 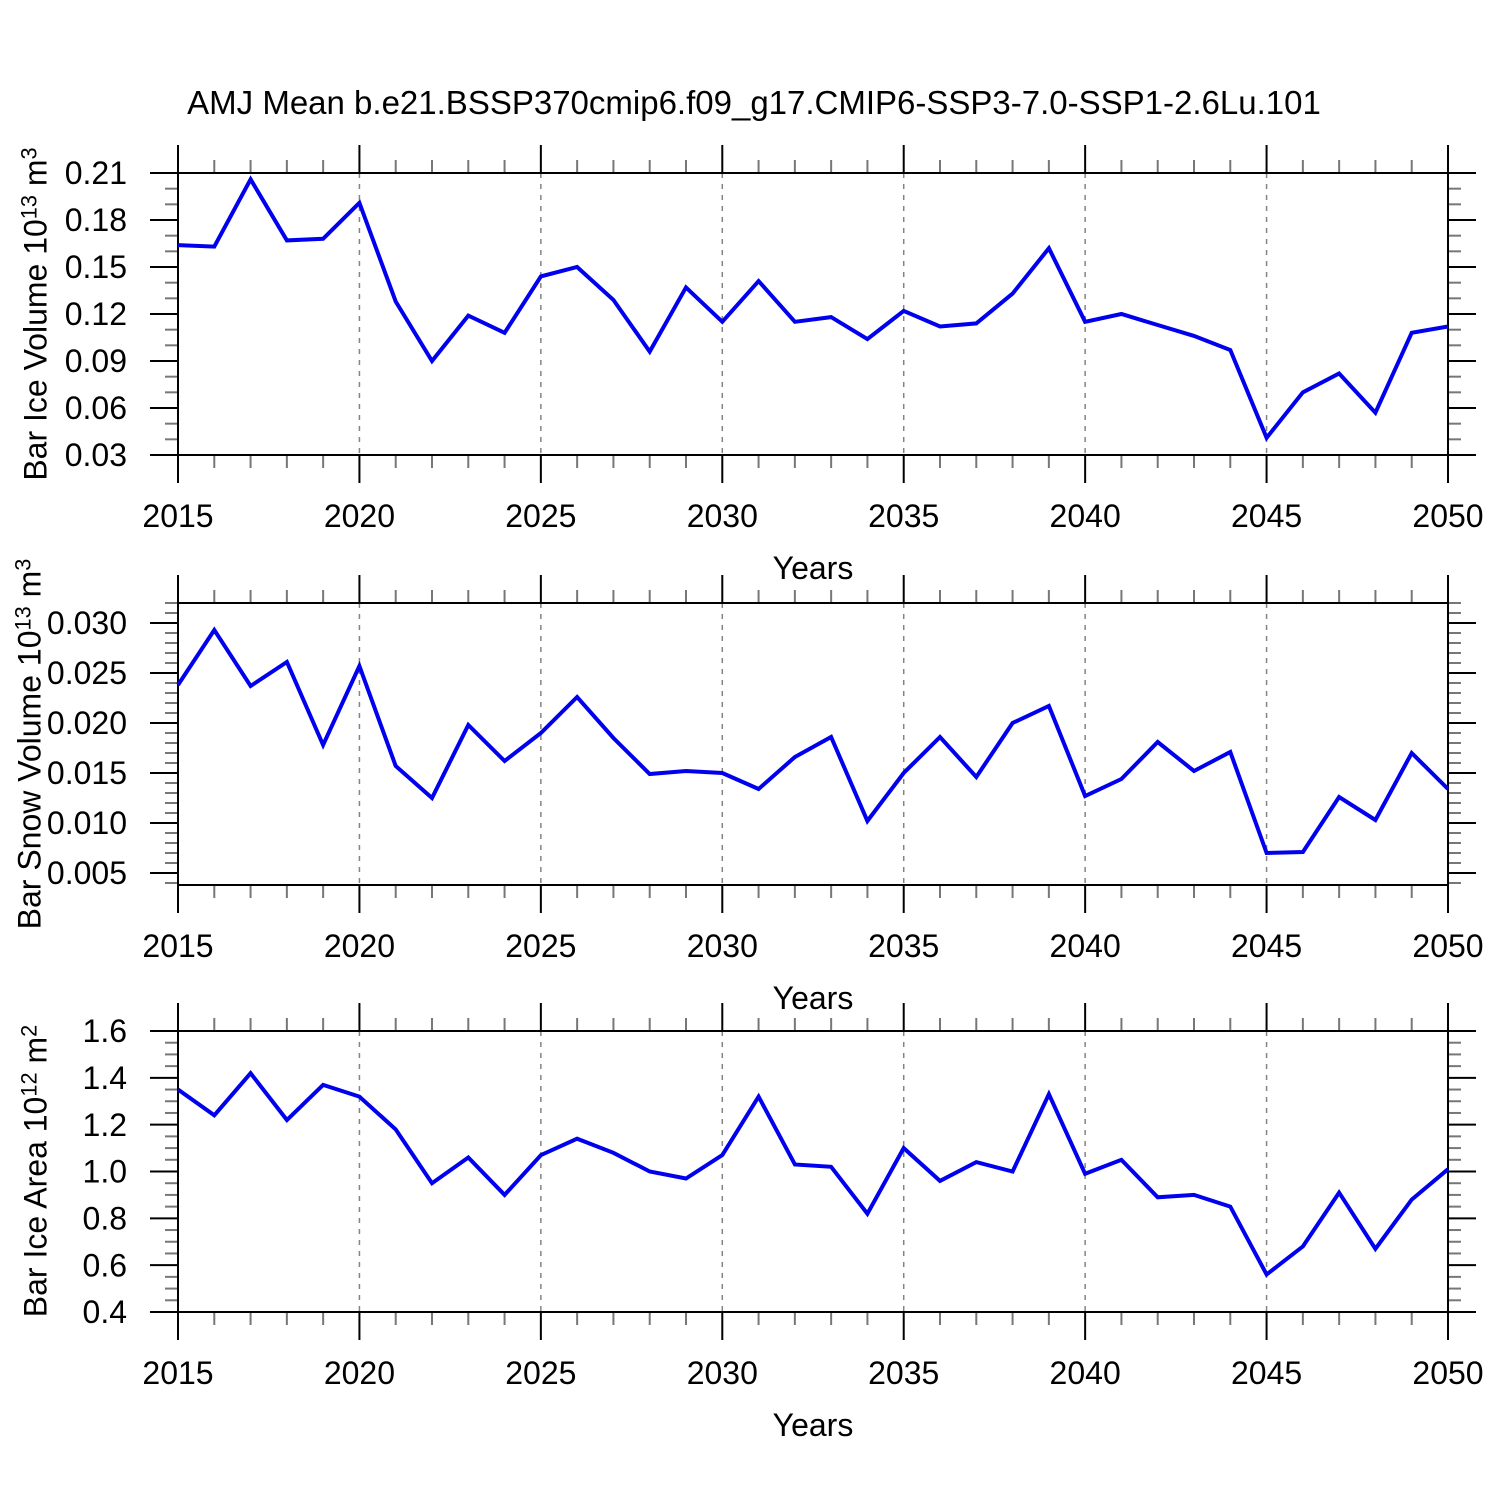 I want to click on x-axis-label-years-middle: Years, so click(x=813, y=998).